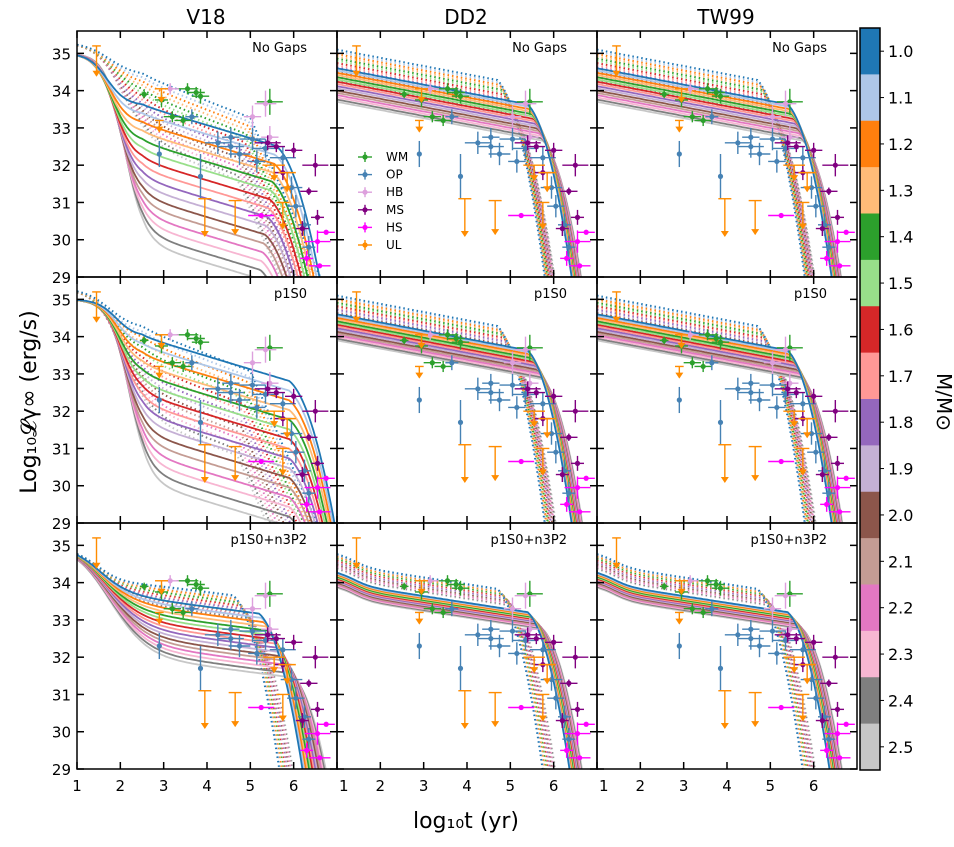 The width and height of the screenshot is (954, 847). Describe the element at coordinates (394, 192) in the screenshot. I see `legend-label: HB` at that location.